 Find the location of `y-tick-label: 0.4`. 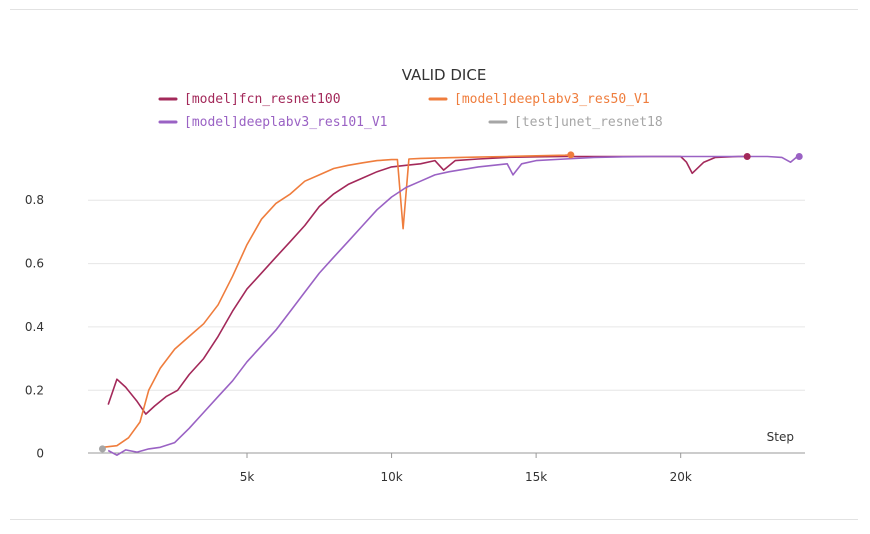

y-tick-label: 0.4 is located at coordinates (34, 327).